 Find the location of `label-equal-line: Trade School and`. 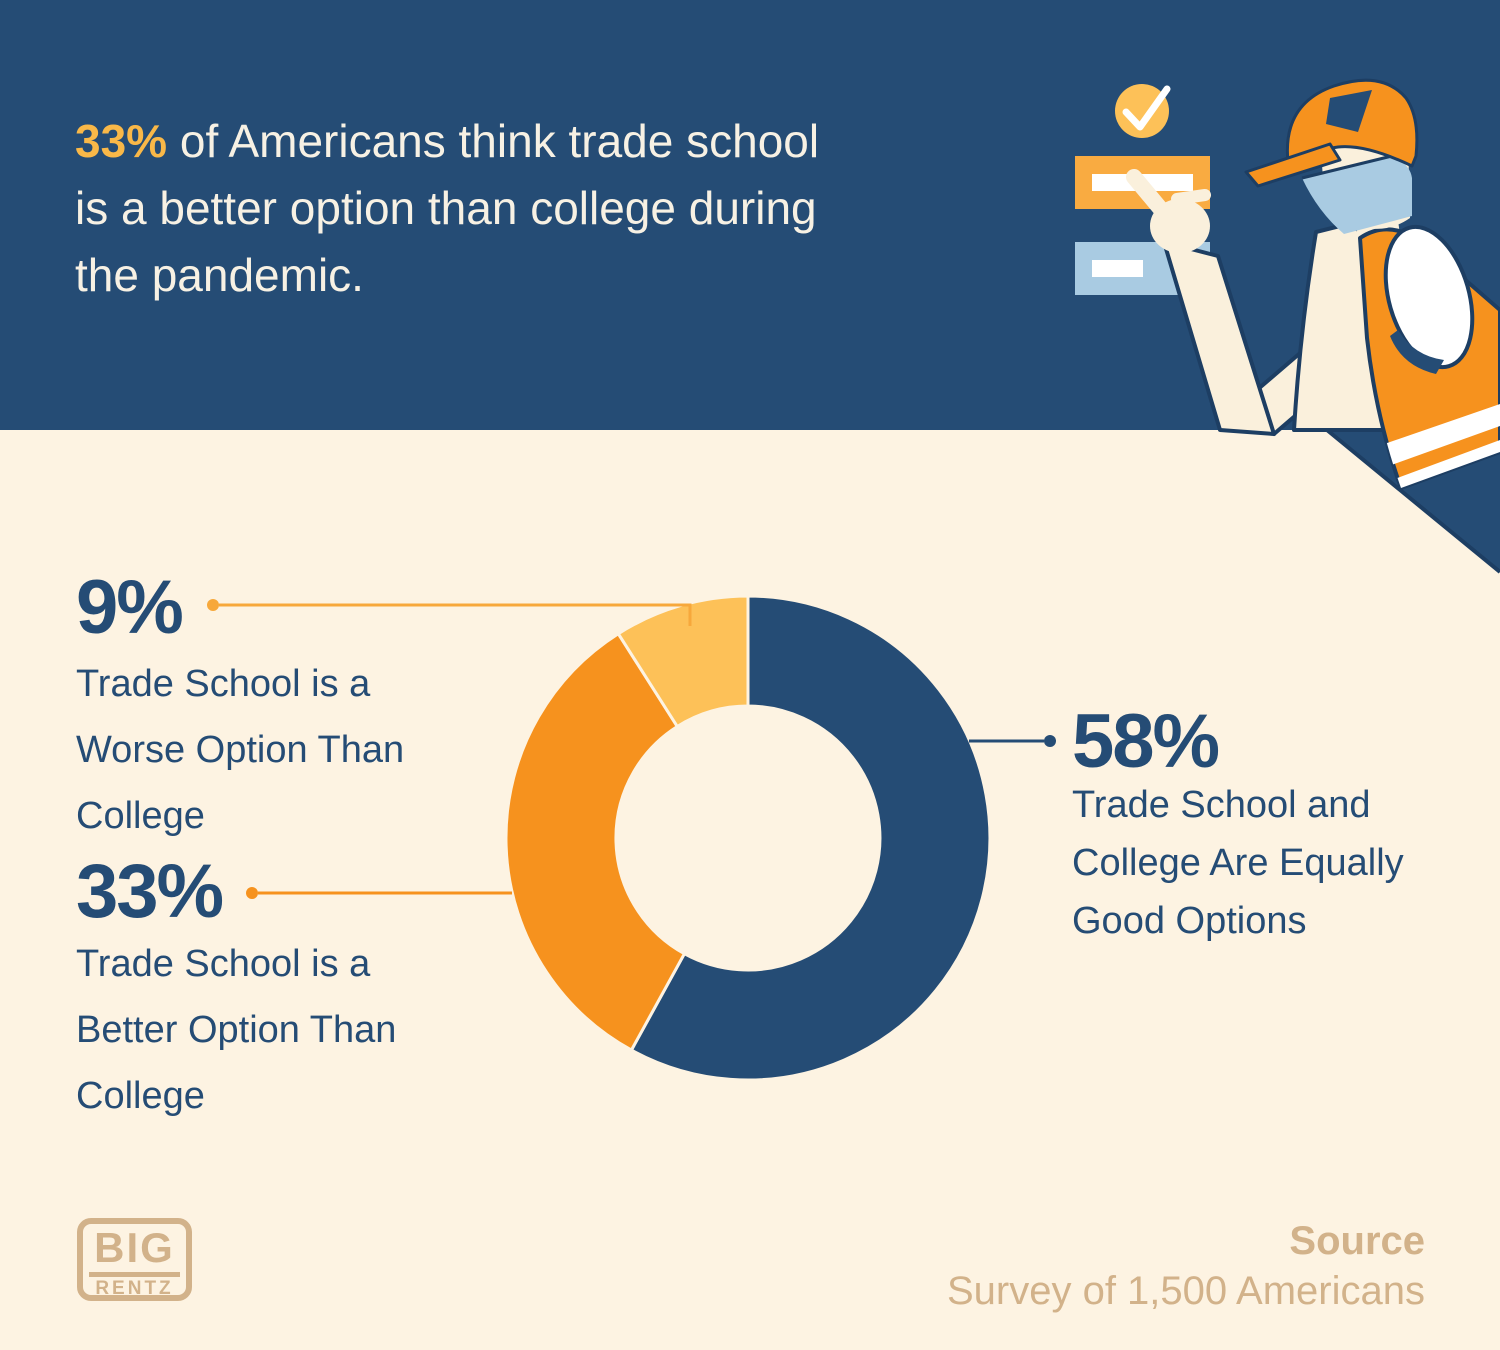

label-equal-line: Trade School and is located at coordinates (1221, 805).